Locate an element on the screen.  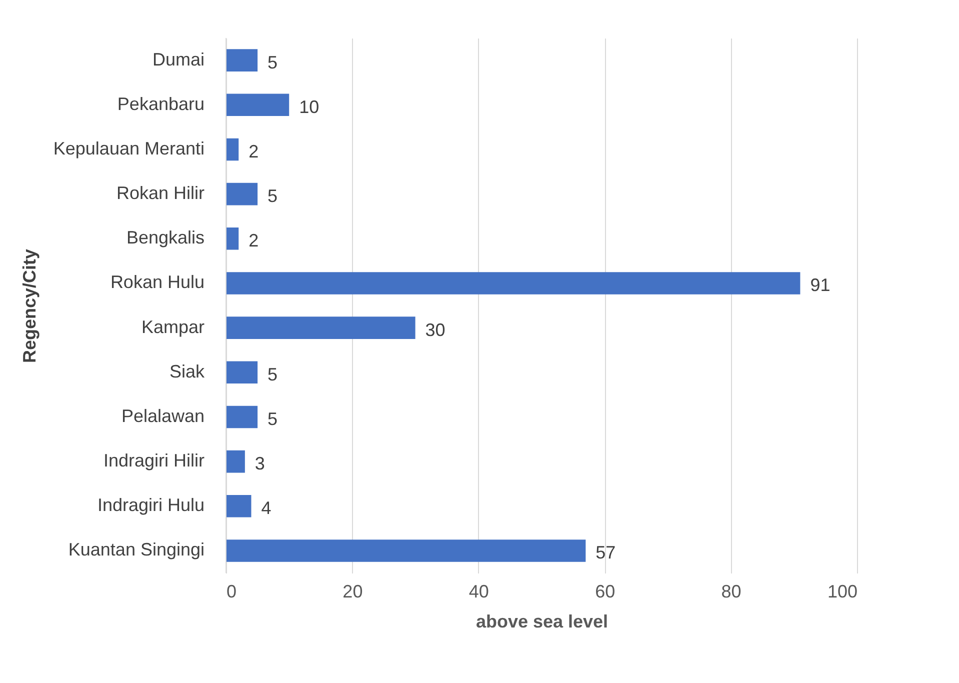
data-label: 10 is located at coordinates (309, 106).